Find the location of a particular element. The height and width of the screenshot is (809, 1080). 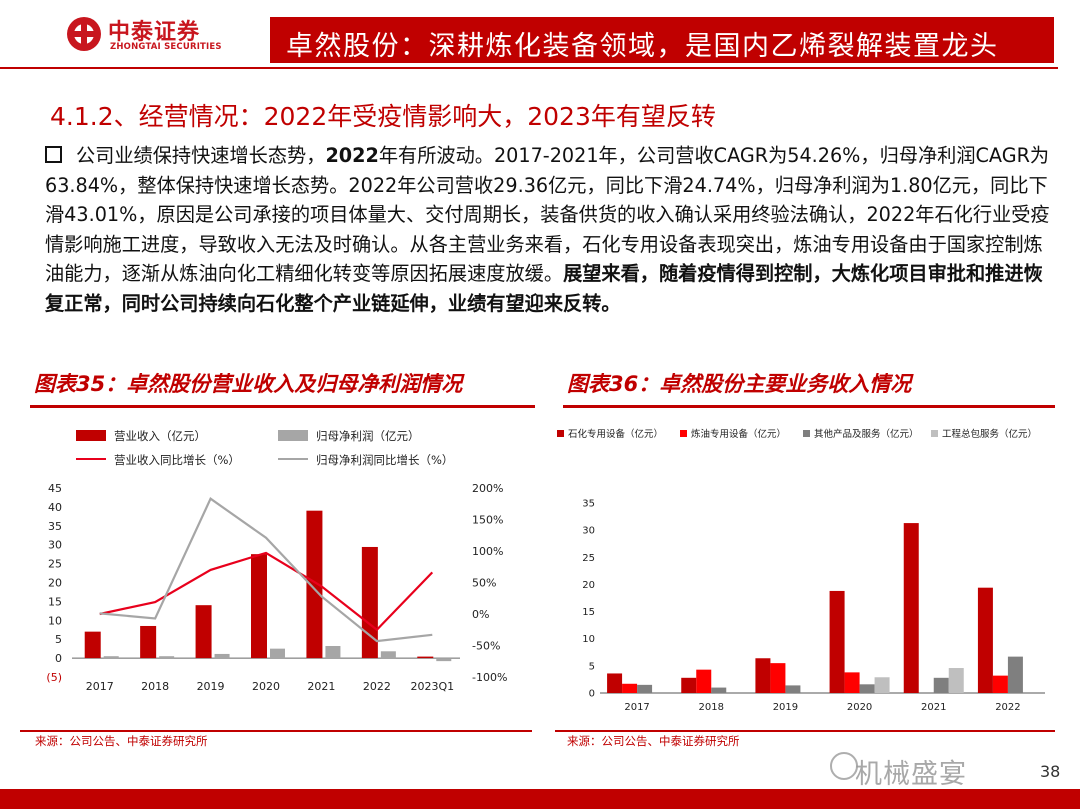

section-heading: 4.1.2、经营情况：2022年受疫情影响大，2023年有望反转 is located at coordinates (383, 116).